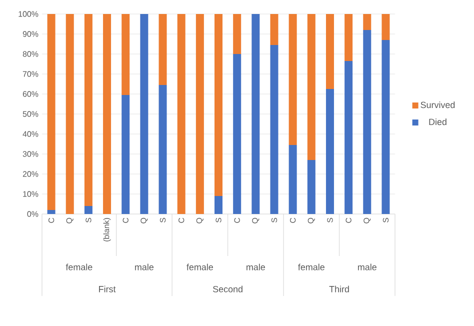 The height and width of the screenshot is (326, 474). Describe the element at coordinates (227, 289) in the screenshot. I see `text: Second` at that location.